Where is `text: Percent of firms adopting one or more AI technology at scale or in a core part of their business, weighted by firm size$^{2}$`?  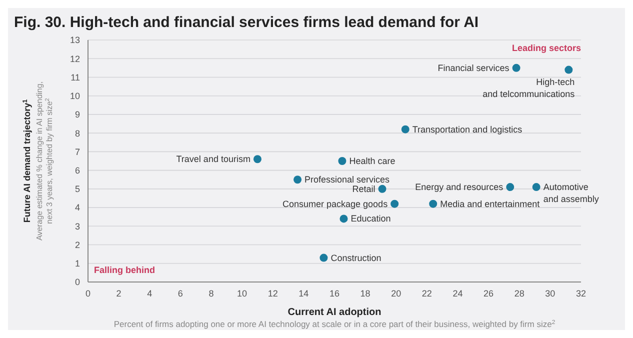
text: Percent of firms adopting one or more AI technology at scale or in a core part of their business, weighted by firm size$^{2}$ is located at coordinates (335, 324).